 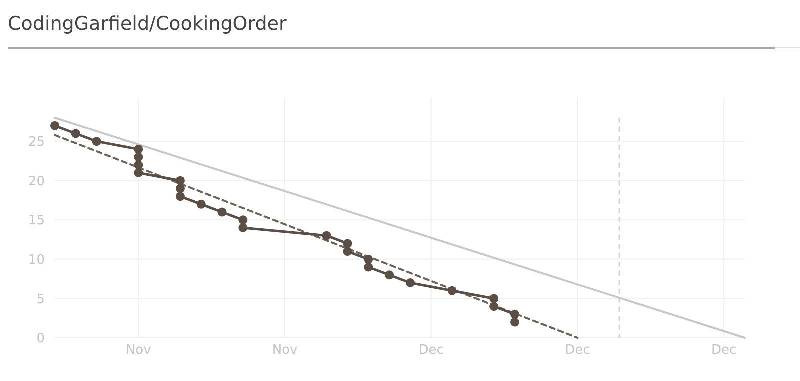 What do you see at coordinates (147, 24) in the screenshot?
I see `chart-title: CodingGarfield/CookingOrder` at bounding box center [147, 24].